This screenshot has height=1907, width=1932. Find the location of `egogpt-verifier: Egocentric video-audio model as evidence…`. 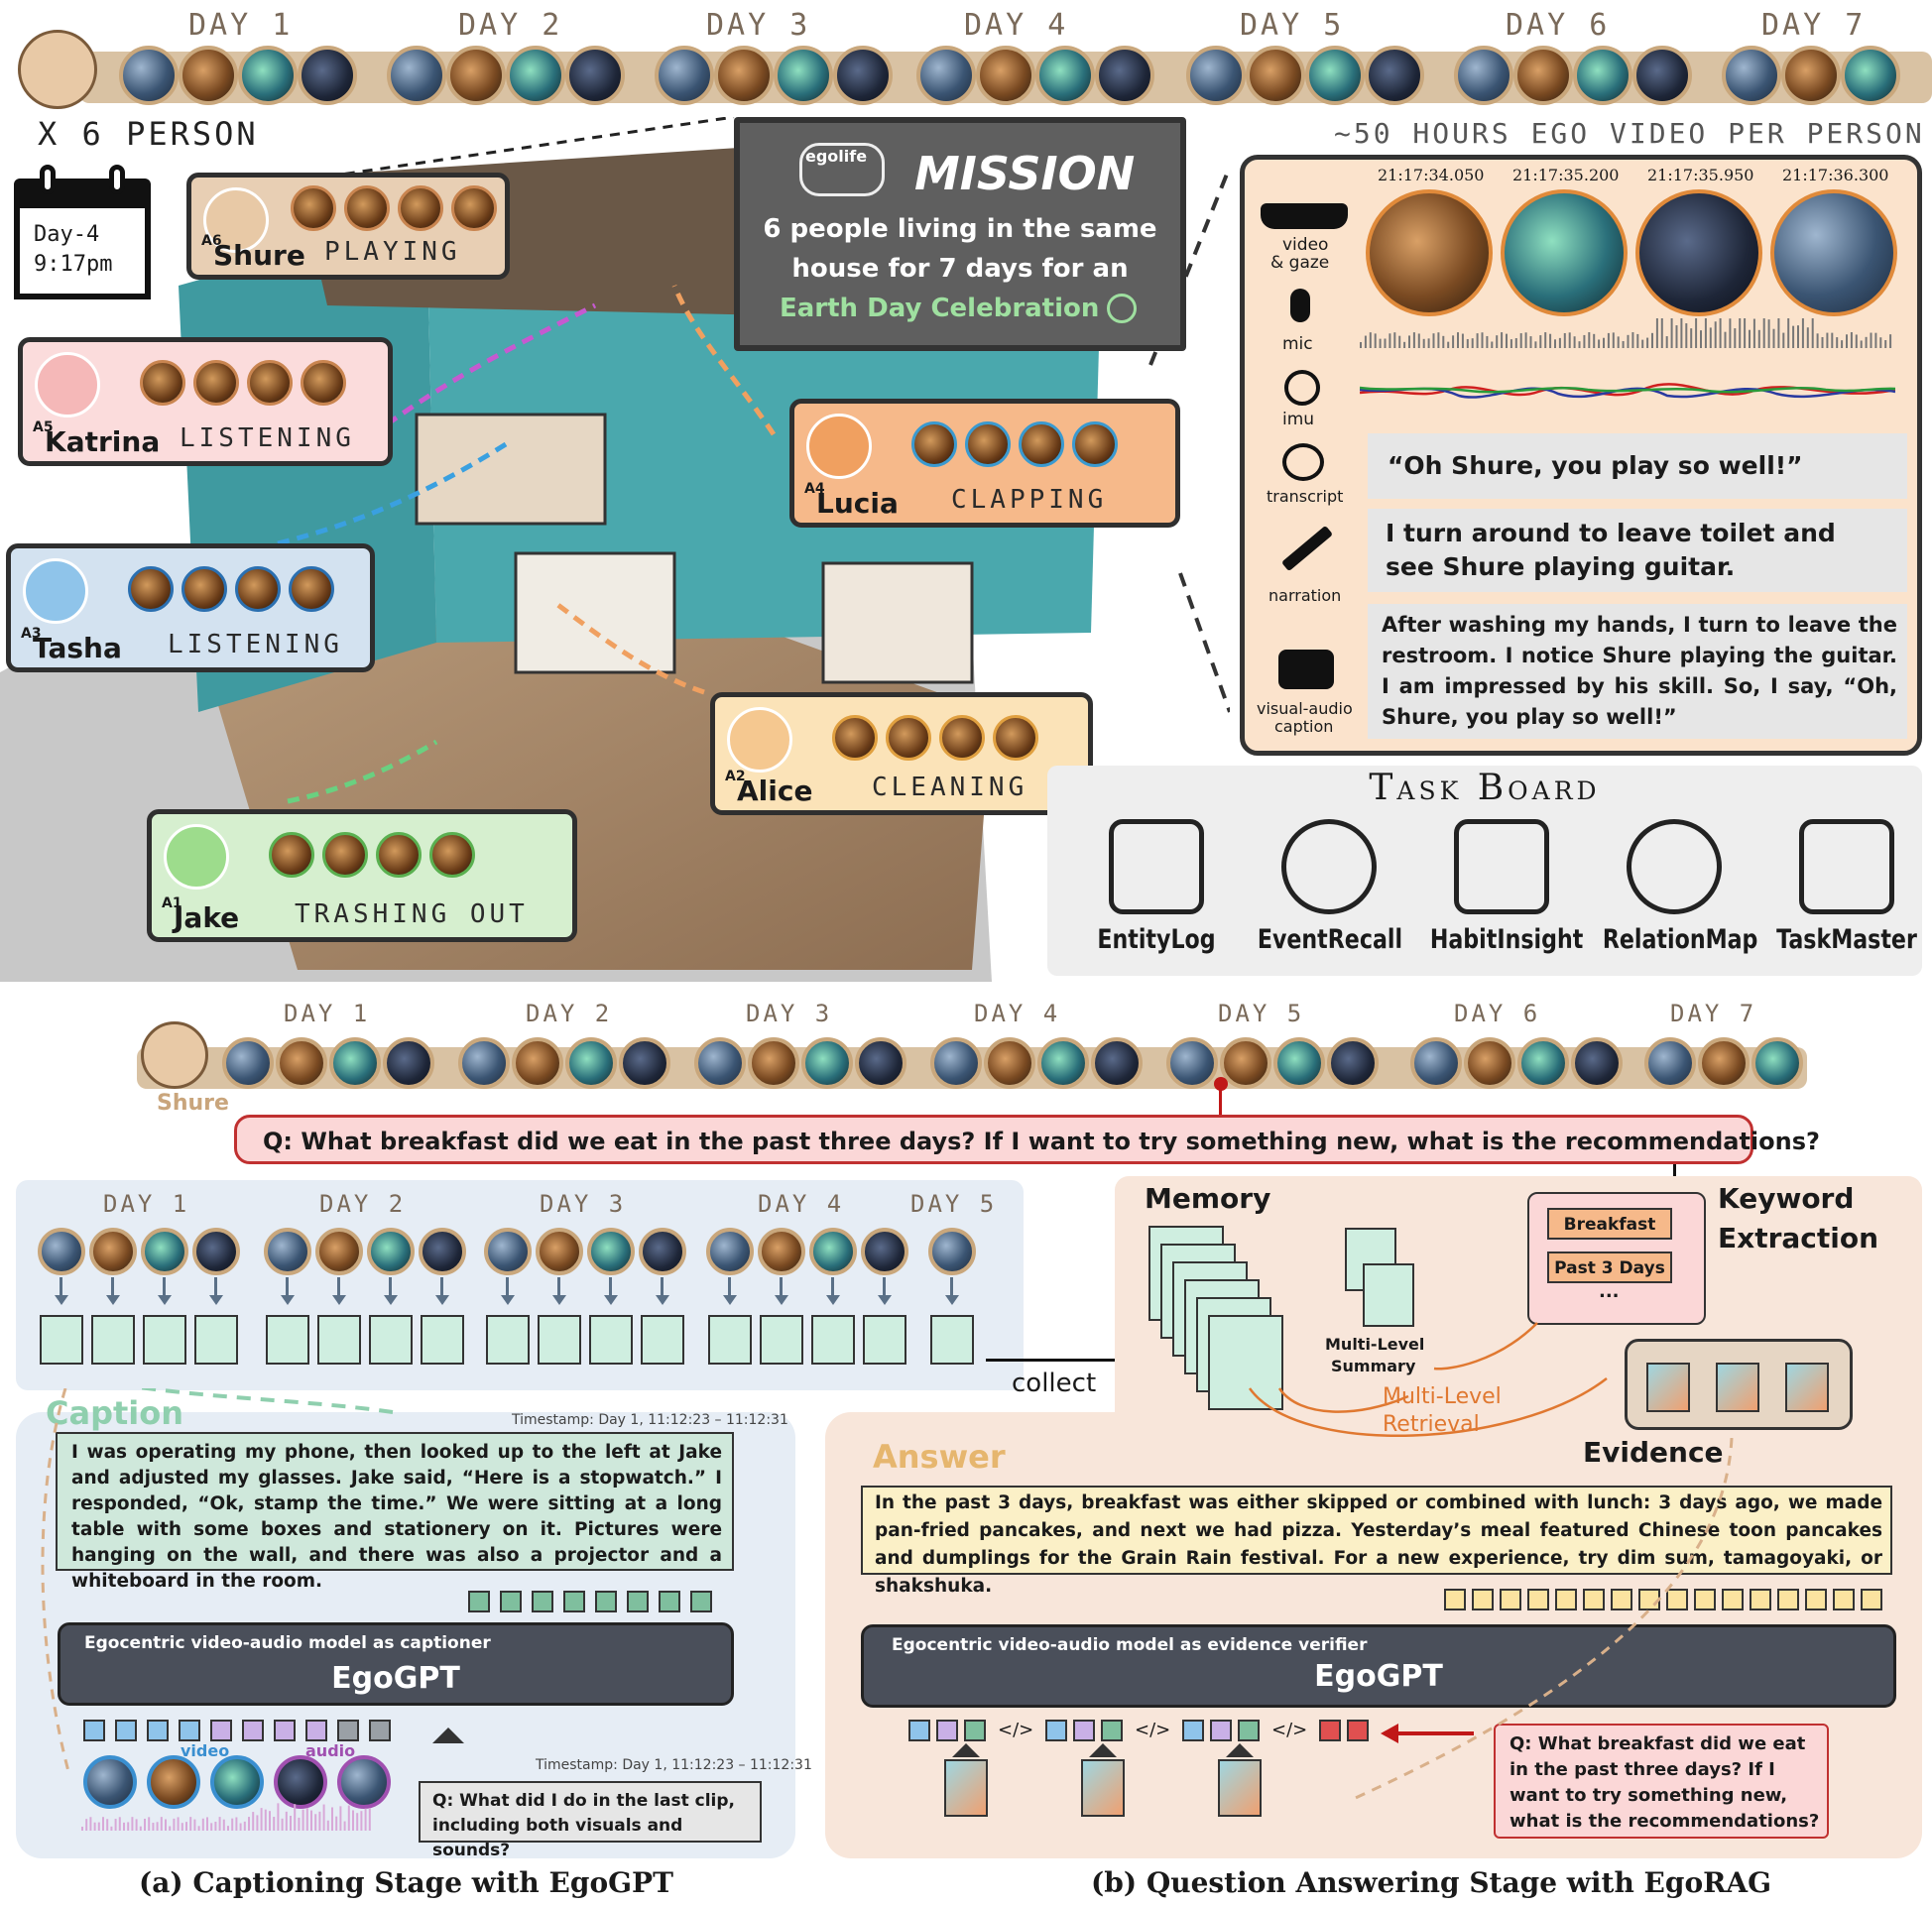

egogpt-verifier: Egocentric video-audio model as evidence… is located at coordinates (1378, 1666).